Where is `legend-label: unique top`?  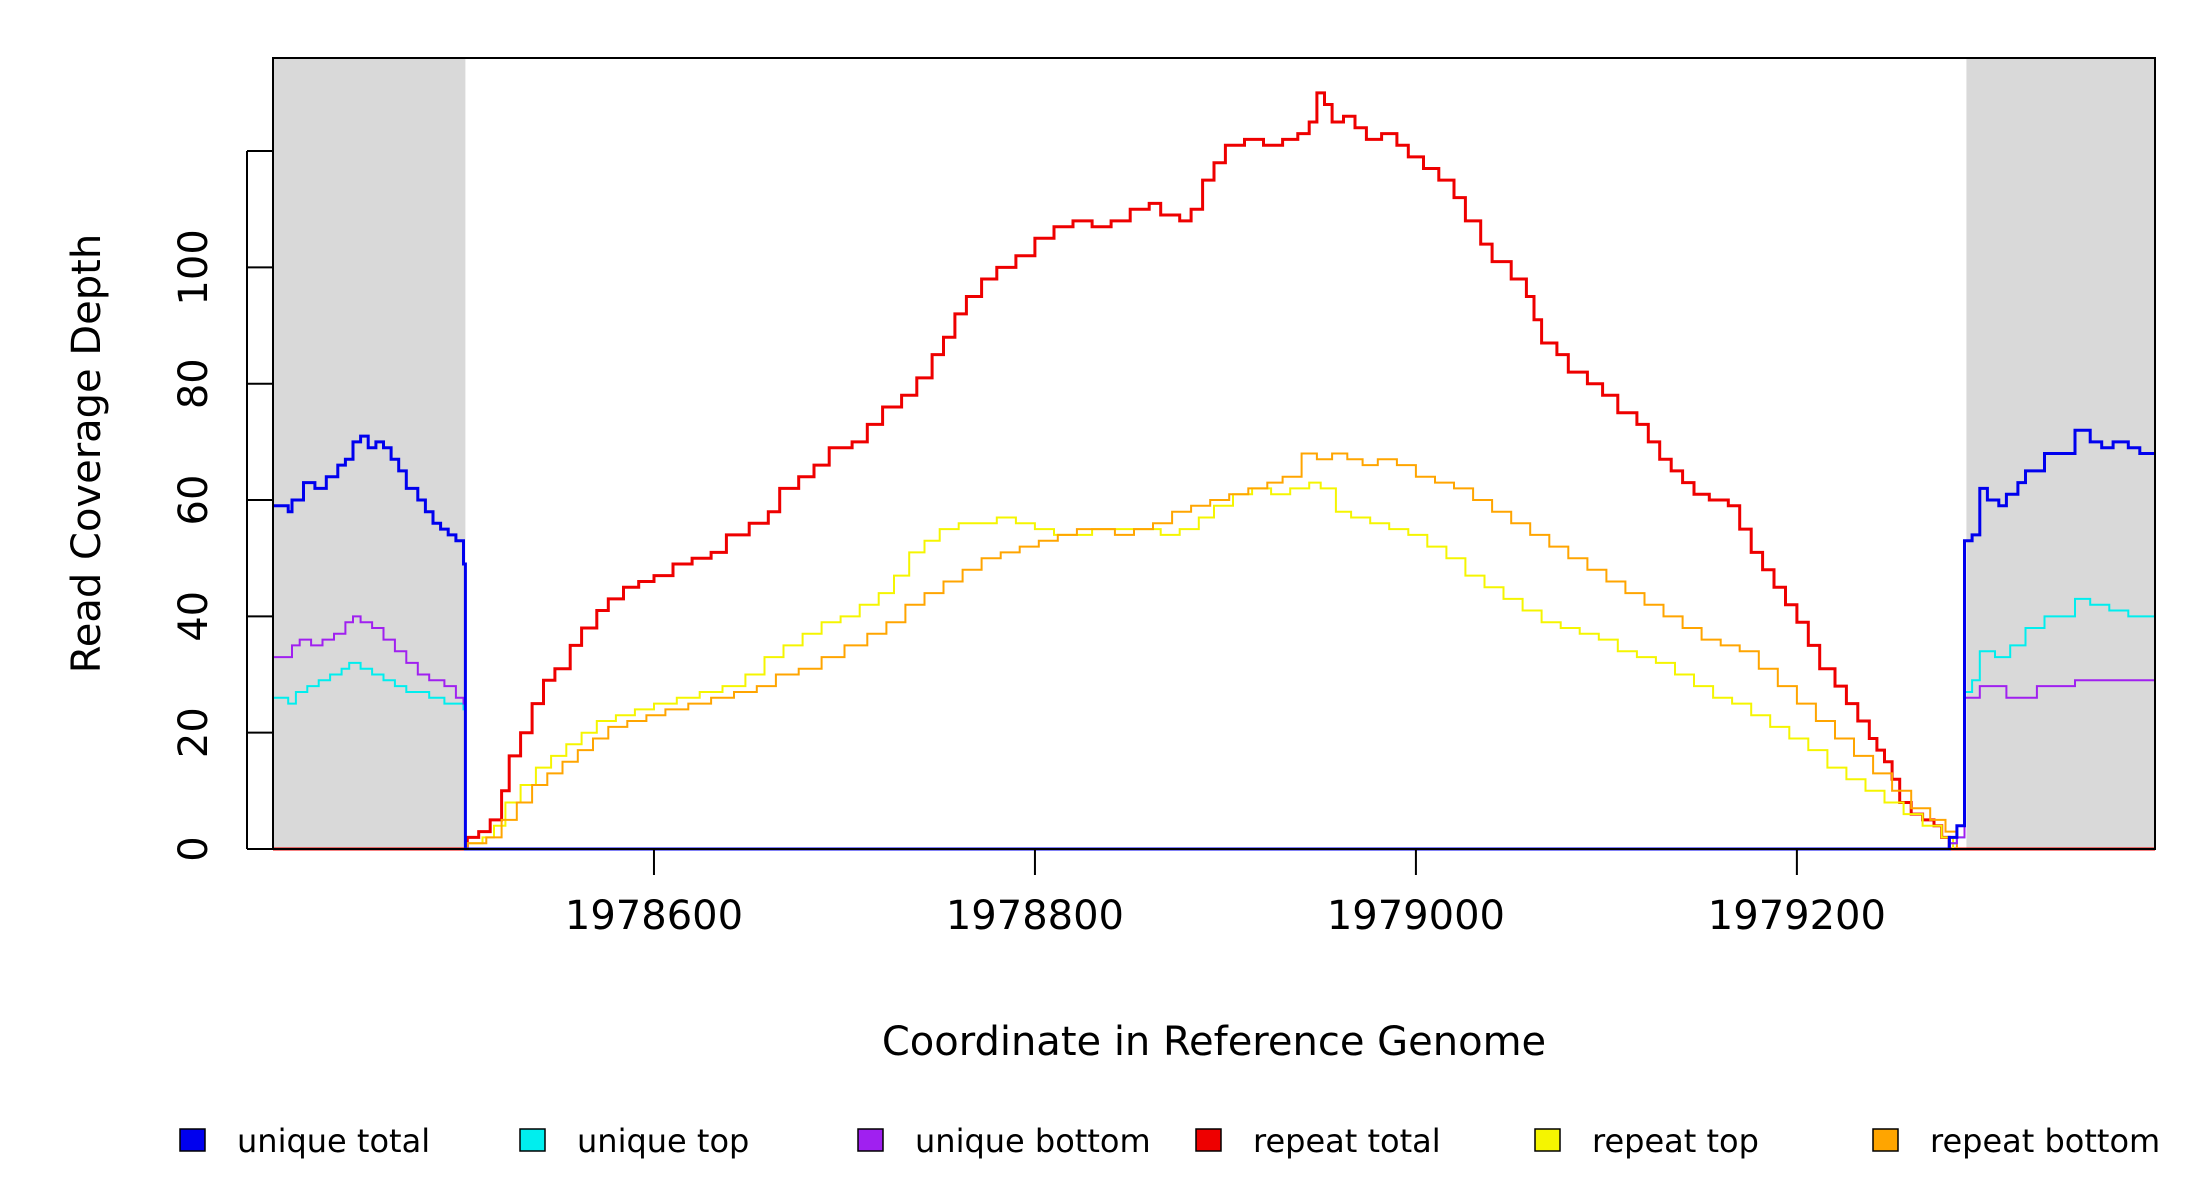 legend-label: unique top is located at coordinates (663, 1141).